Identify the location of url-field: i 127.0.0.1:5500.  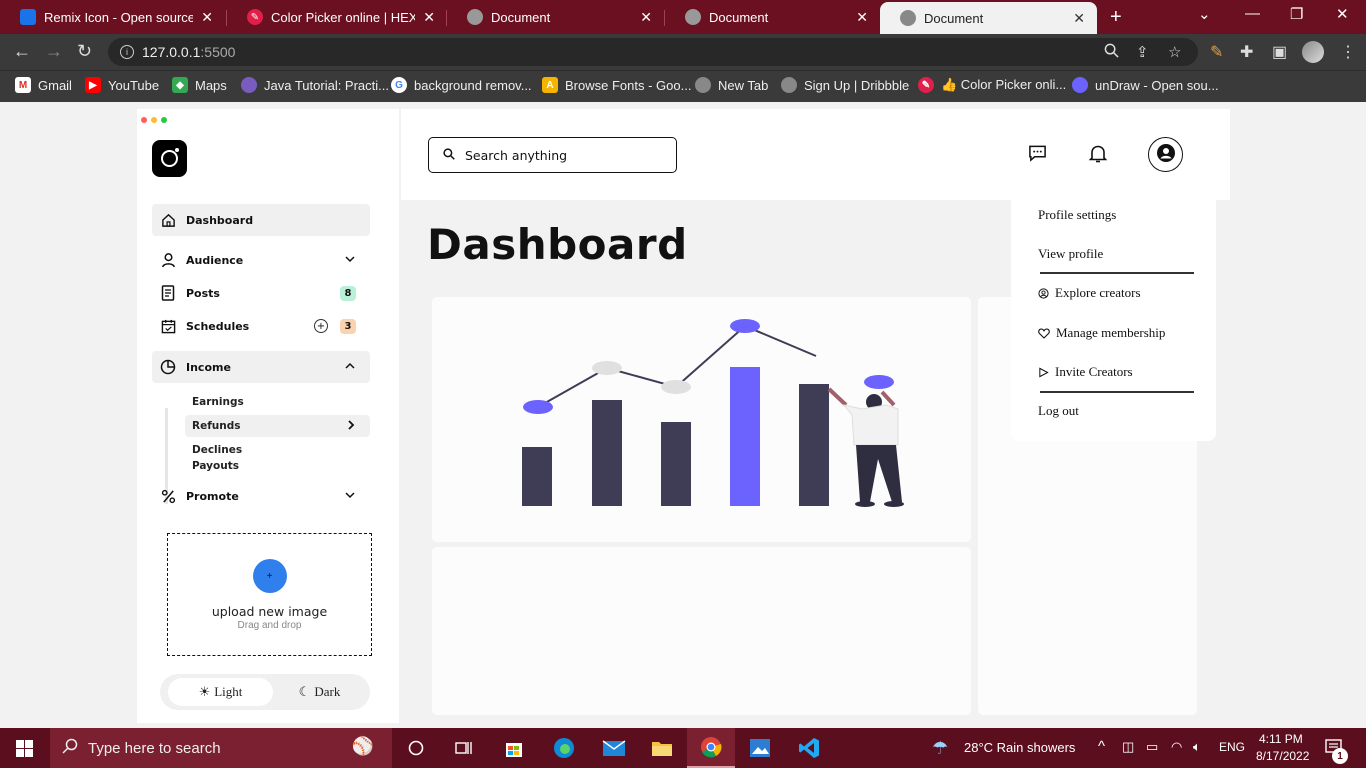
(653, 52).